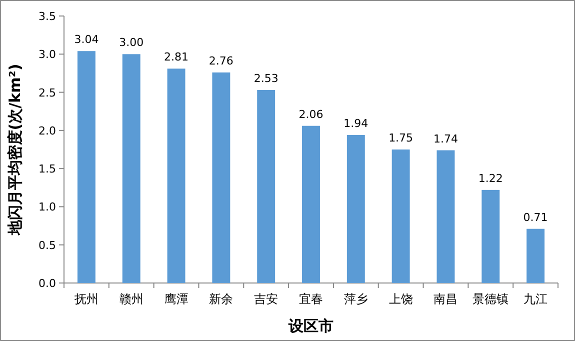 This screenshot has height=341, width=575. What do you see at coordinates (47, 93) in the screenshot?
I see `y-tick-label: 2.5` at bounding box center [47, 93].